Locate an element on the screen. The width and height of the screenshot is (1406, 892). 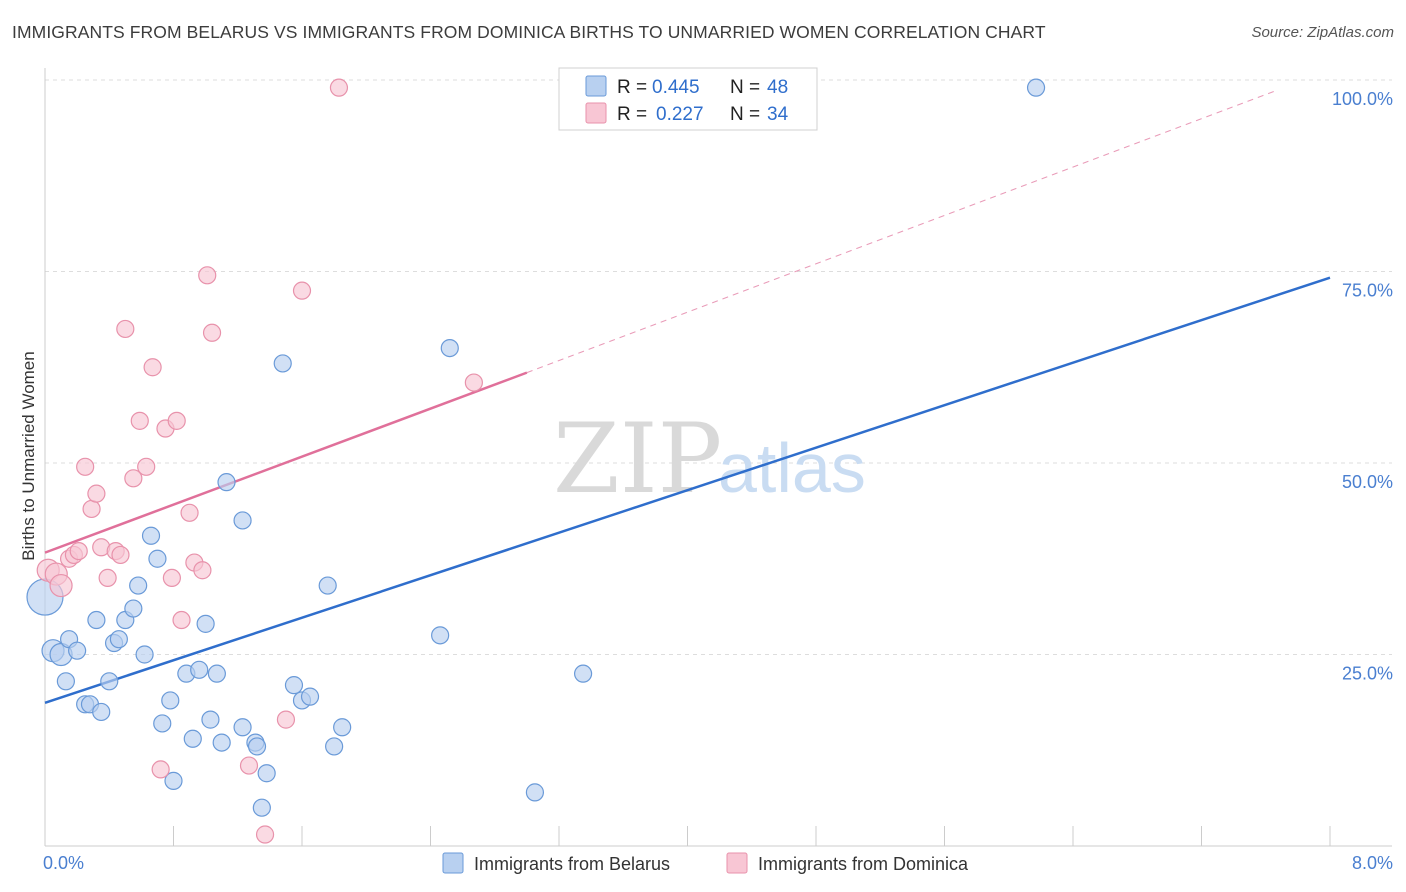
legend-label-dominica: Immigrants from Dominica is located at coordinates (863, 864).